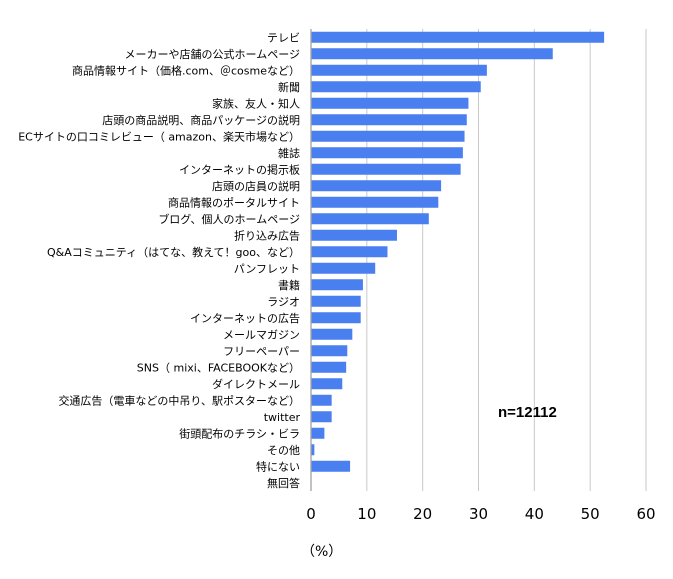  Describe the element at coordinates (186, 70) in the screenshot. I see `category-label: 商品情報サイト（価格.com、＠cosmeなど）` at that location.